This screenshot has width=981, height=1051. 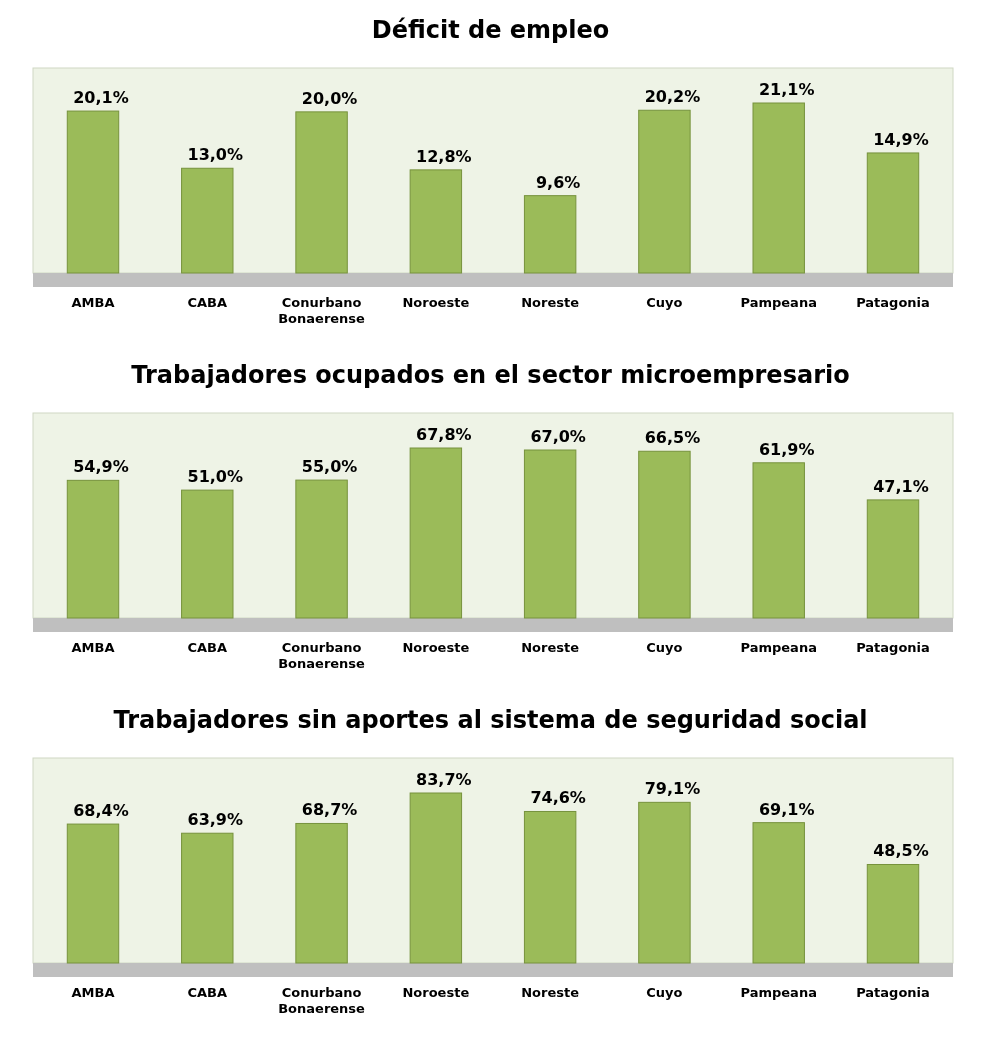 I want to click on chart-title: Trabajadores ocupados en el sector microempresario, so click(x=490, y=375).